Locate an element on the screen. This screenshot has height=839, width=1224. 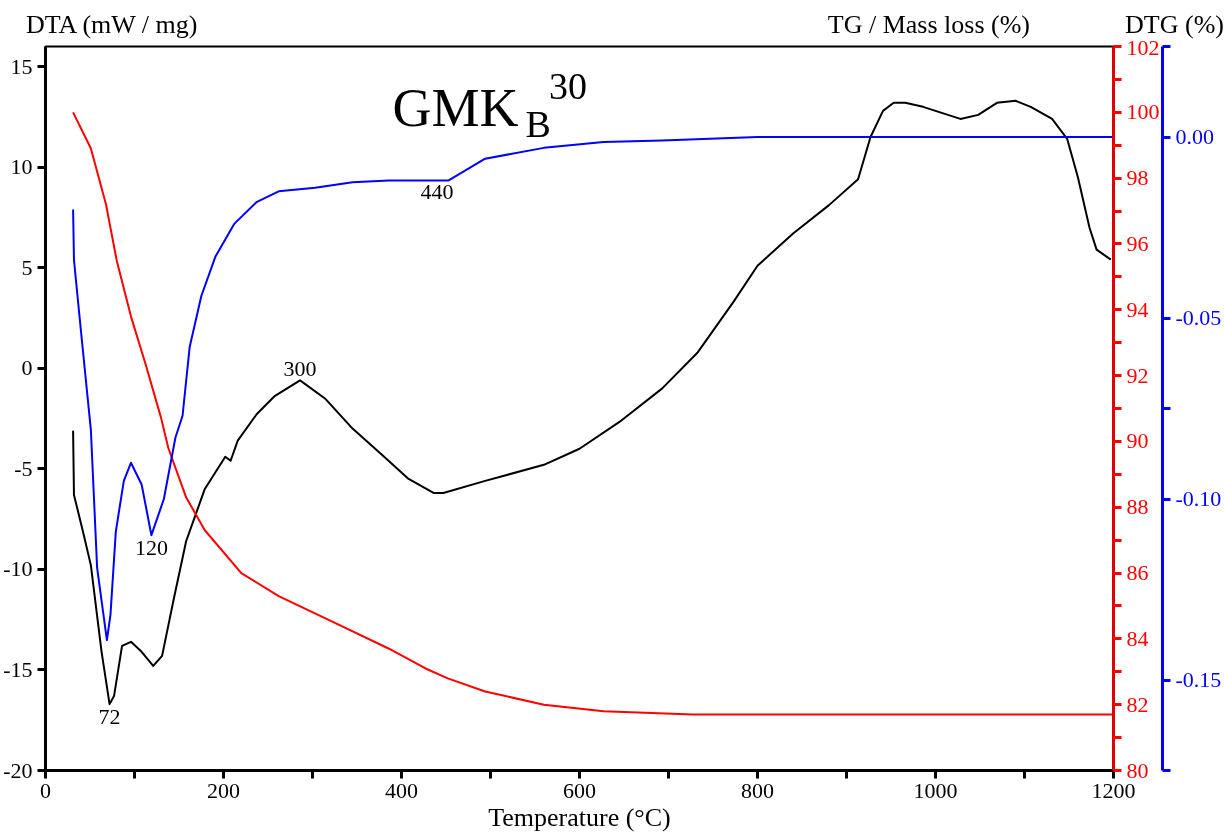
y-axis-title: DTA (mW / mg) is located at coordinates (112, 25).